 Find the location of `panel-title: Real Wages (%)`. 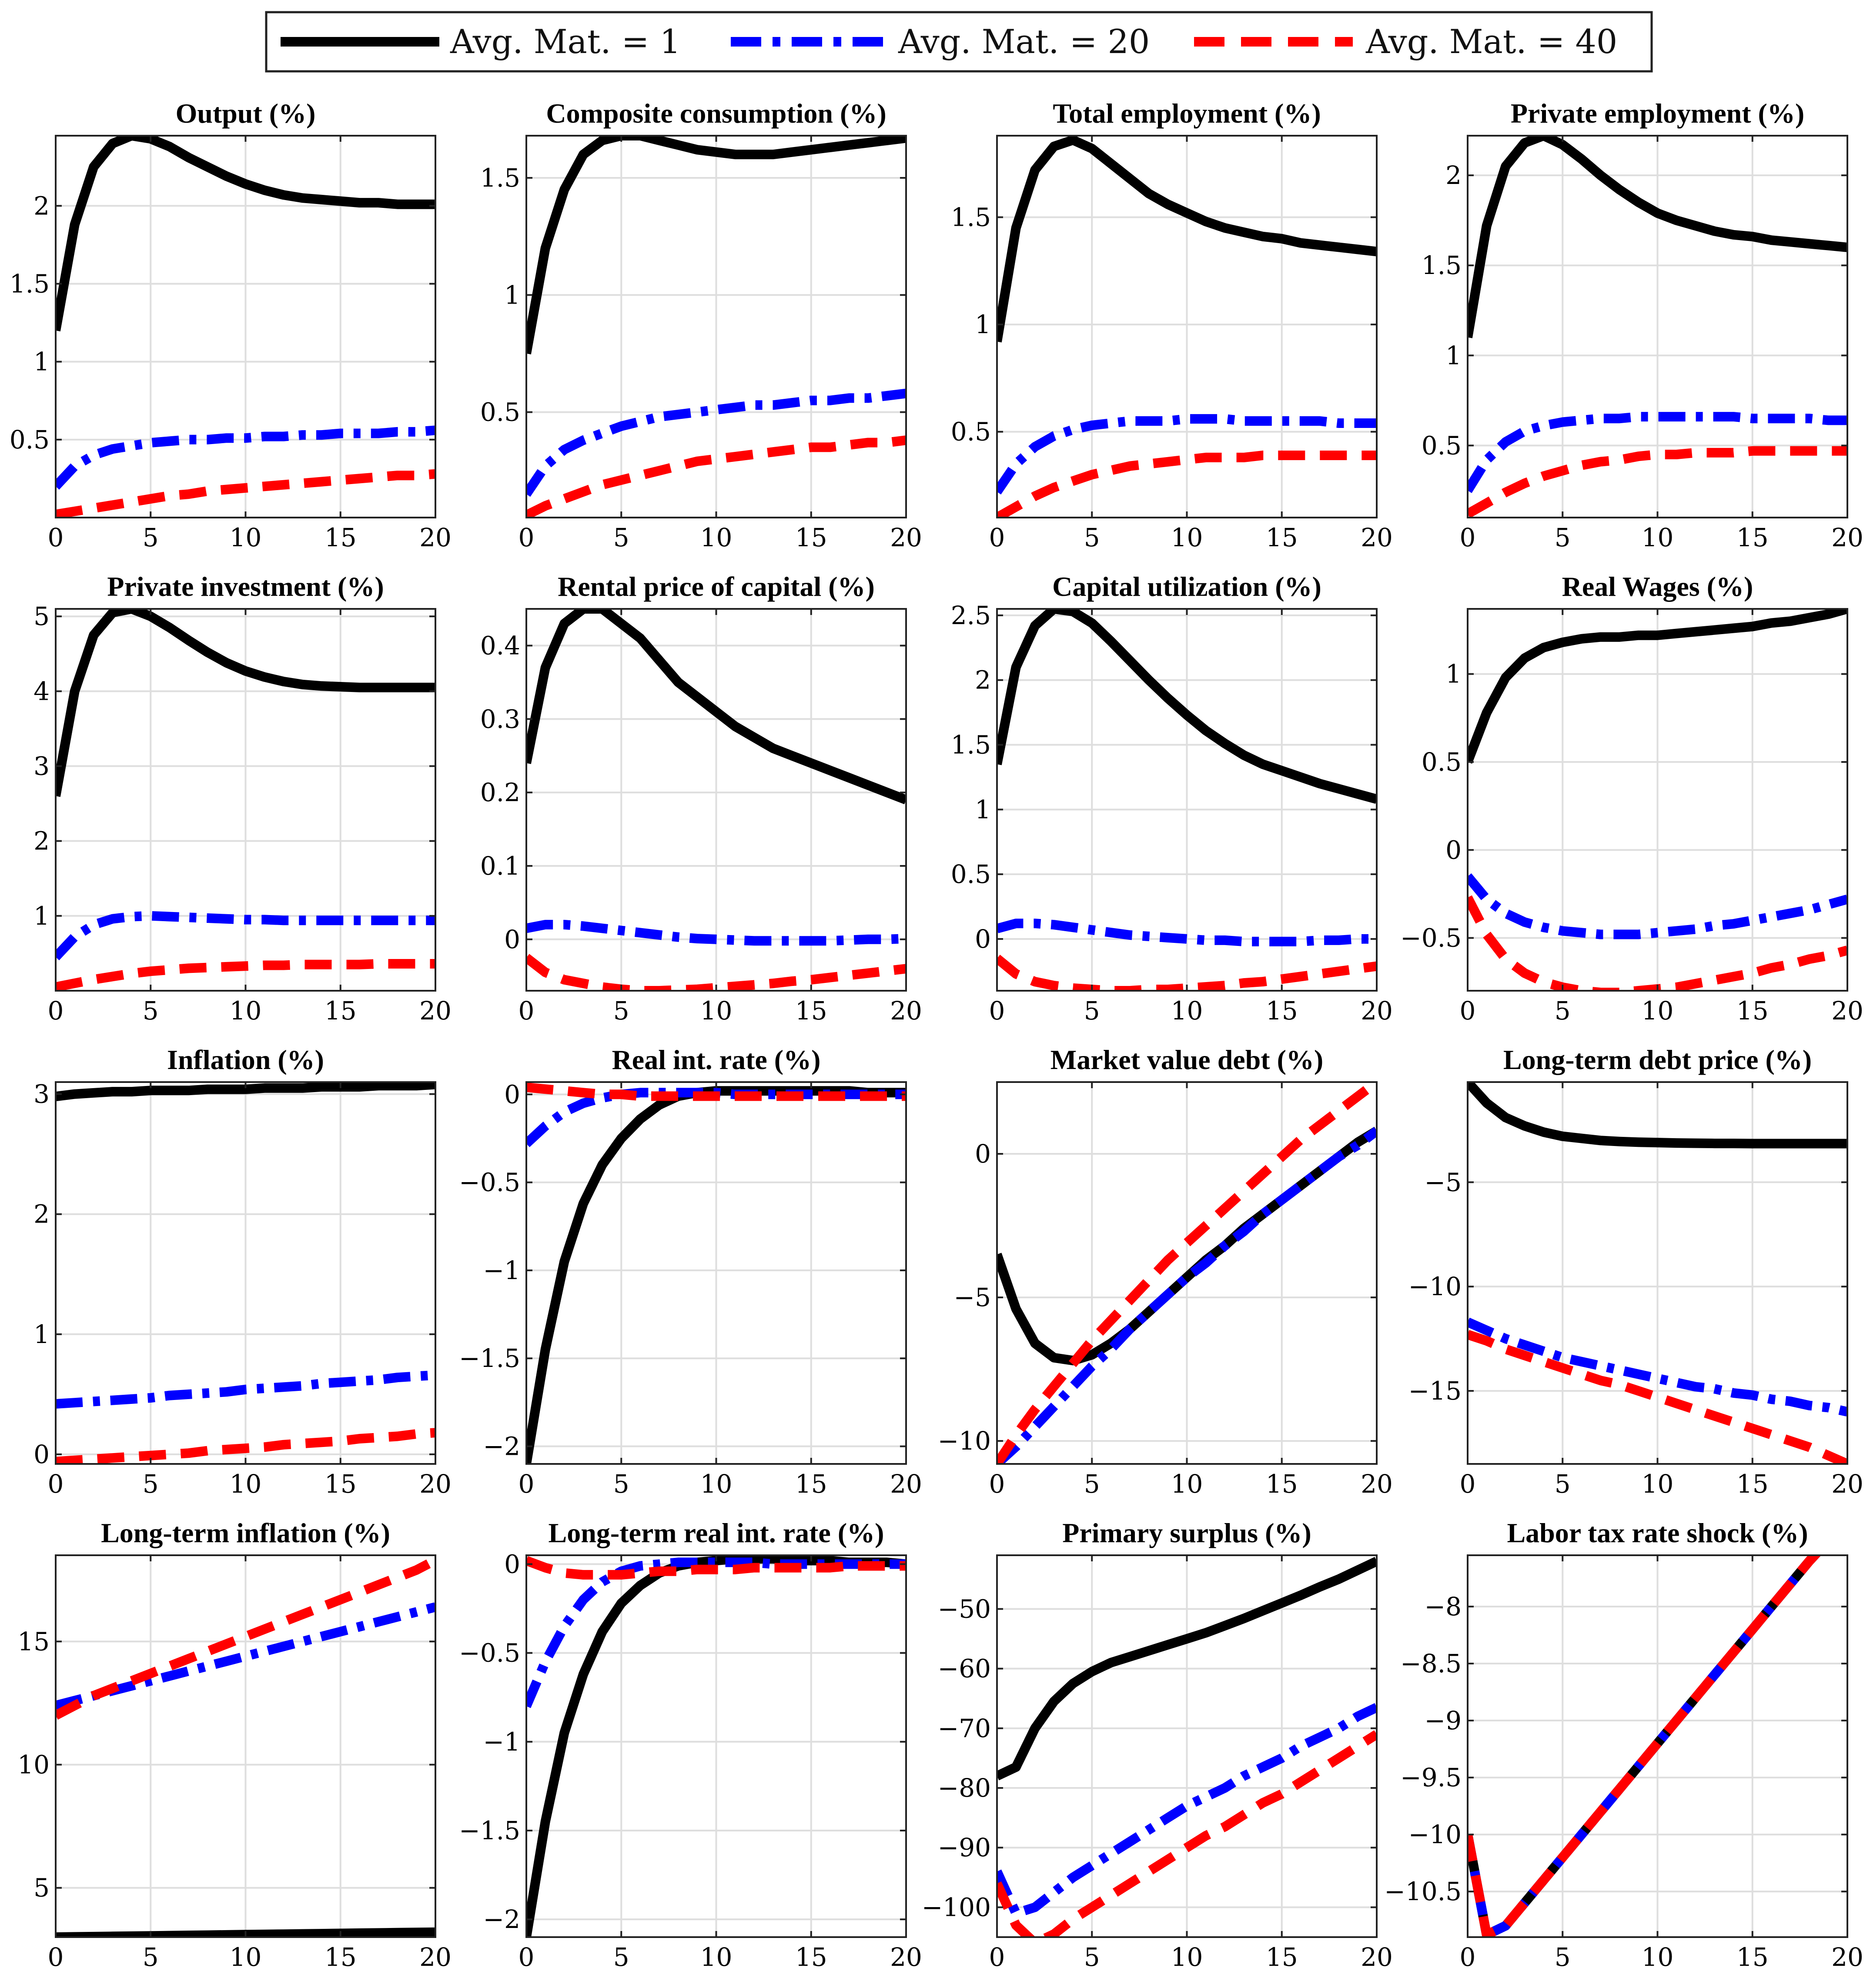

panel-title: Real Wages (%) is located at coordinates (1657, 586).